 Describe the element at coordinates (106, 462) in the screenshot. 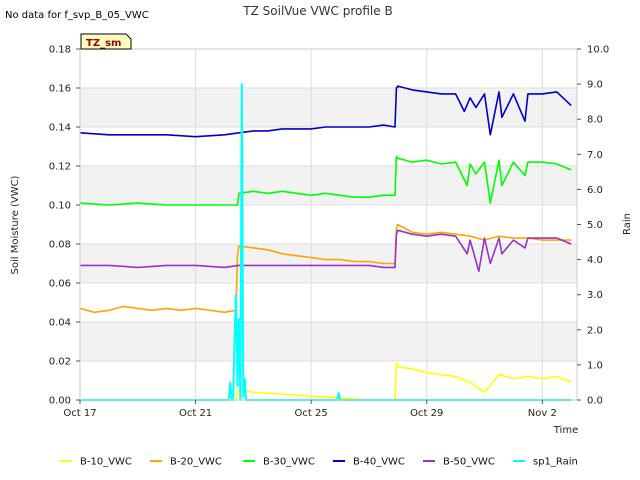

I see `legend-label: B-10_VWC` at that location.